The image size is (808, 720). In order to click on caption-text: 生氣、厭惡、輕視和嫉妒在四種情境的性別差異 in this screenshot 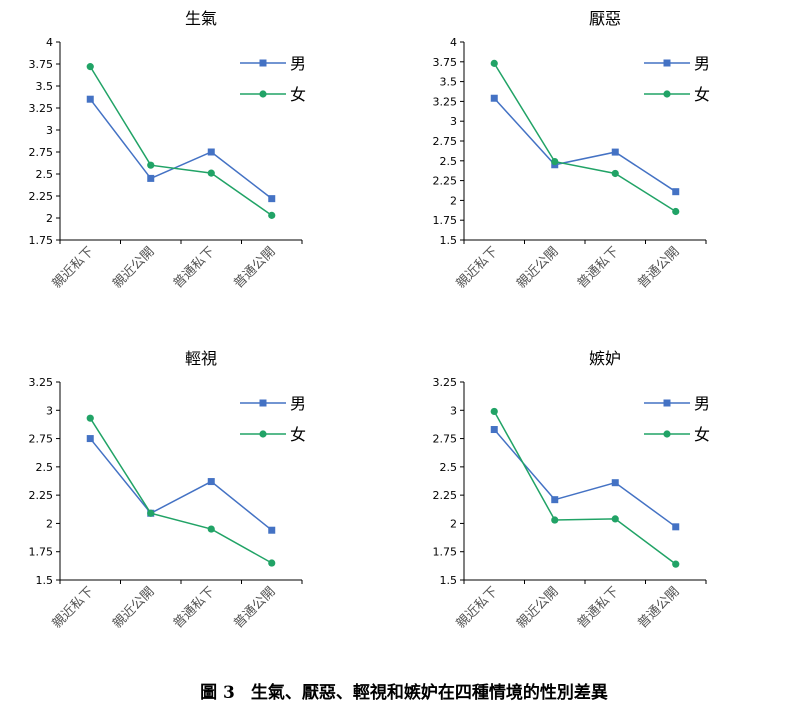, I will do `click(429, 693)`.